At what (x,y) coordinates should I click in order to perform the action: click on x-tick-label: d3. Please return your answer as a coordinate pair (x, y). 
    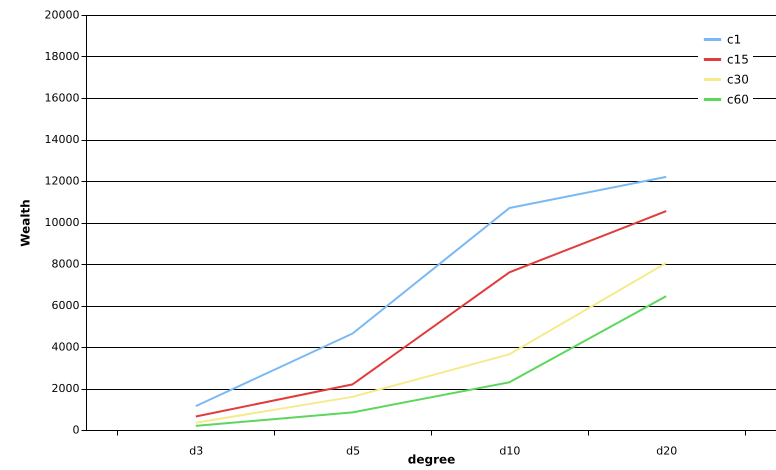
    Looking at the image, I should click on (196, 451).